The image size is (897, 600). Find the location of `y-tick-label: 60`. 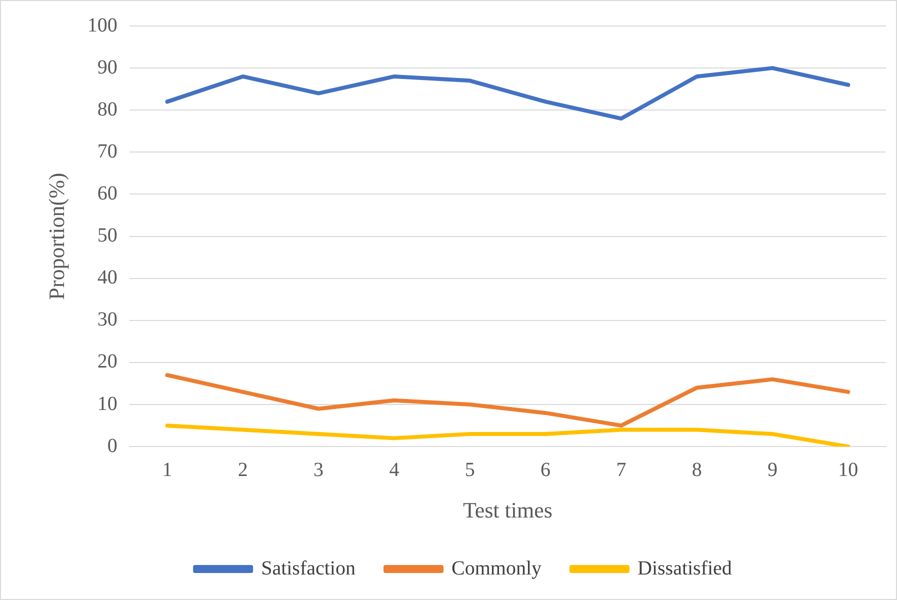

y-tick-label: 60 is located at coordinates (107, 193).